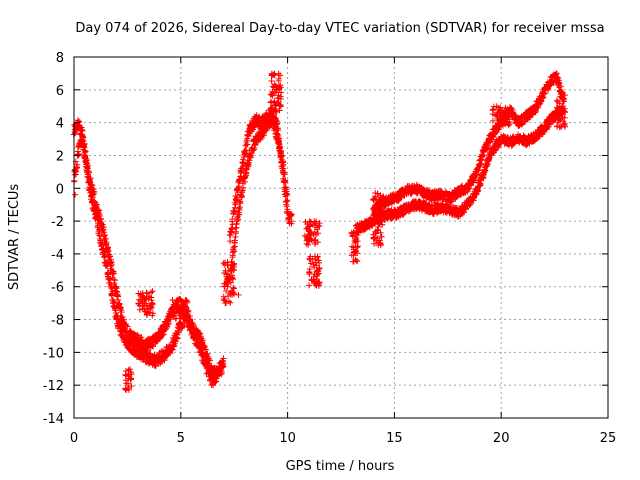 The height and width of the screenshot is (480, 640). I want to click on x-tick-label: 0, so click(74, 438).